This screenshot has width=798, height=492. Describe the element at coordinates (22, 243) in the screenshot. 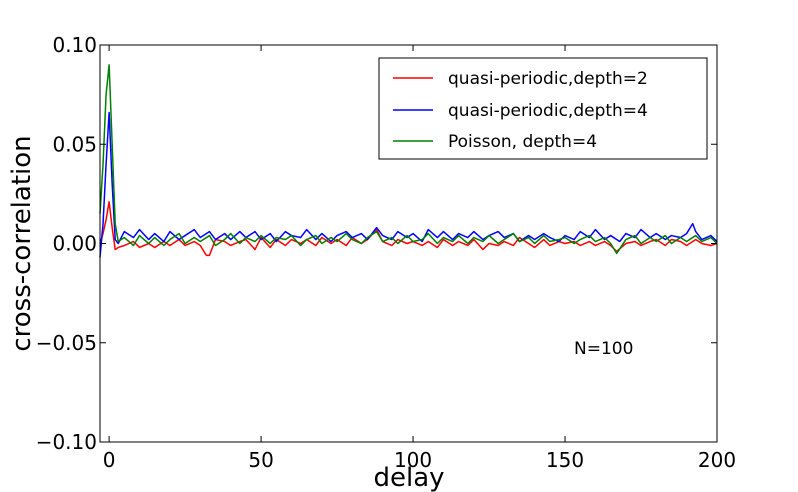

I see `y-axis-title: cross-correlation` at that location.